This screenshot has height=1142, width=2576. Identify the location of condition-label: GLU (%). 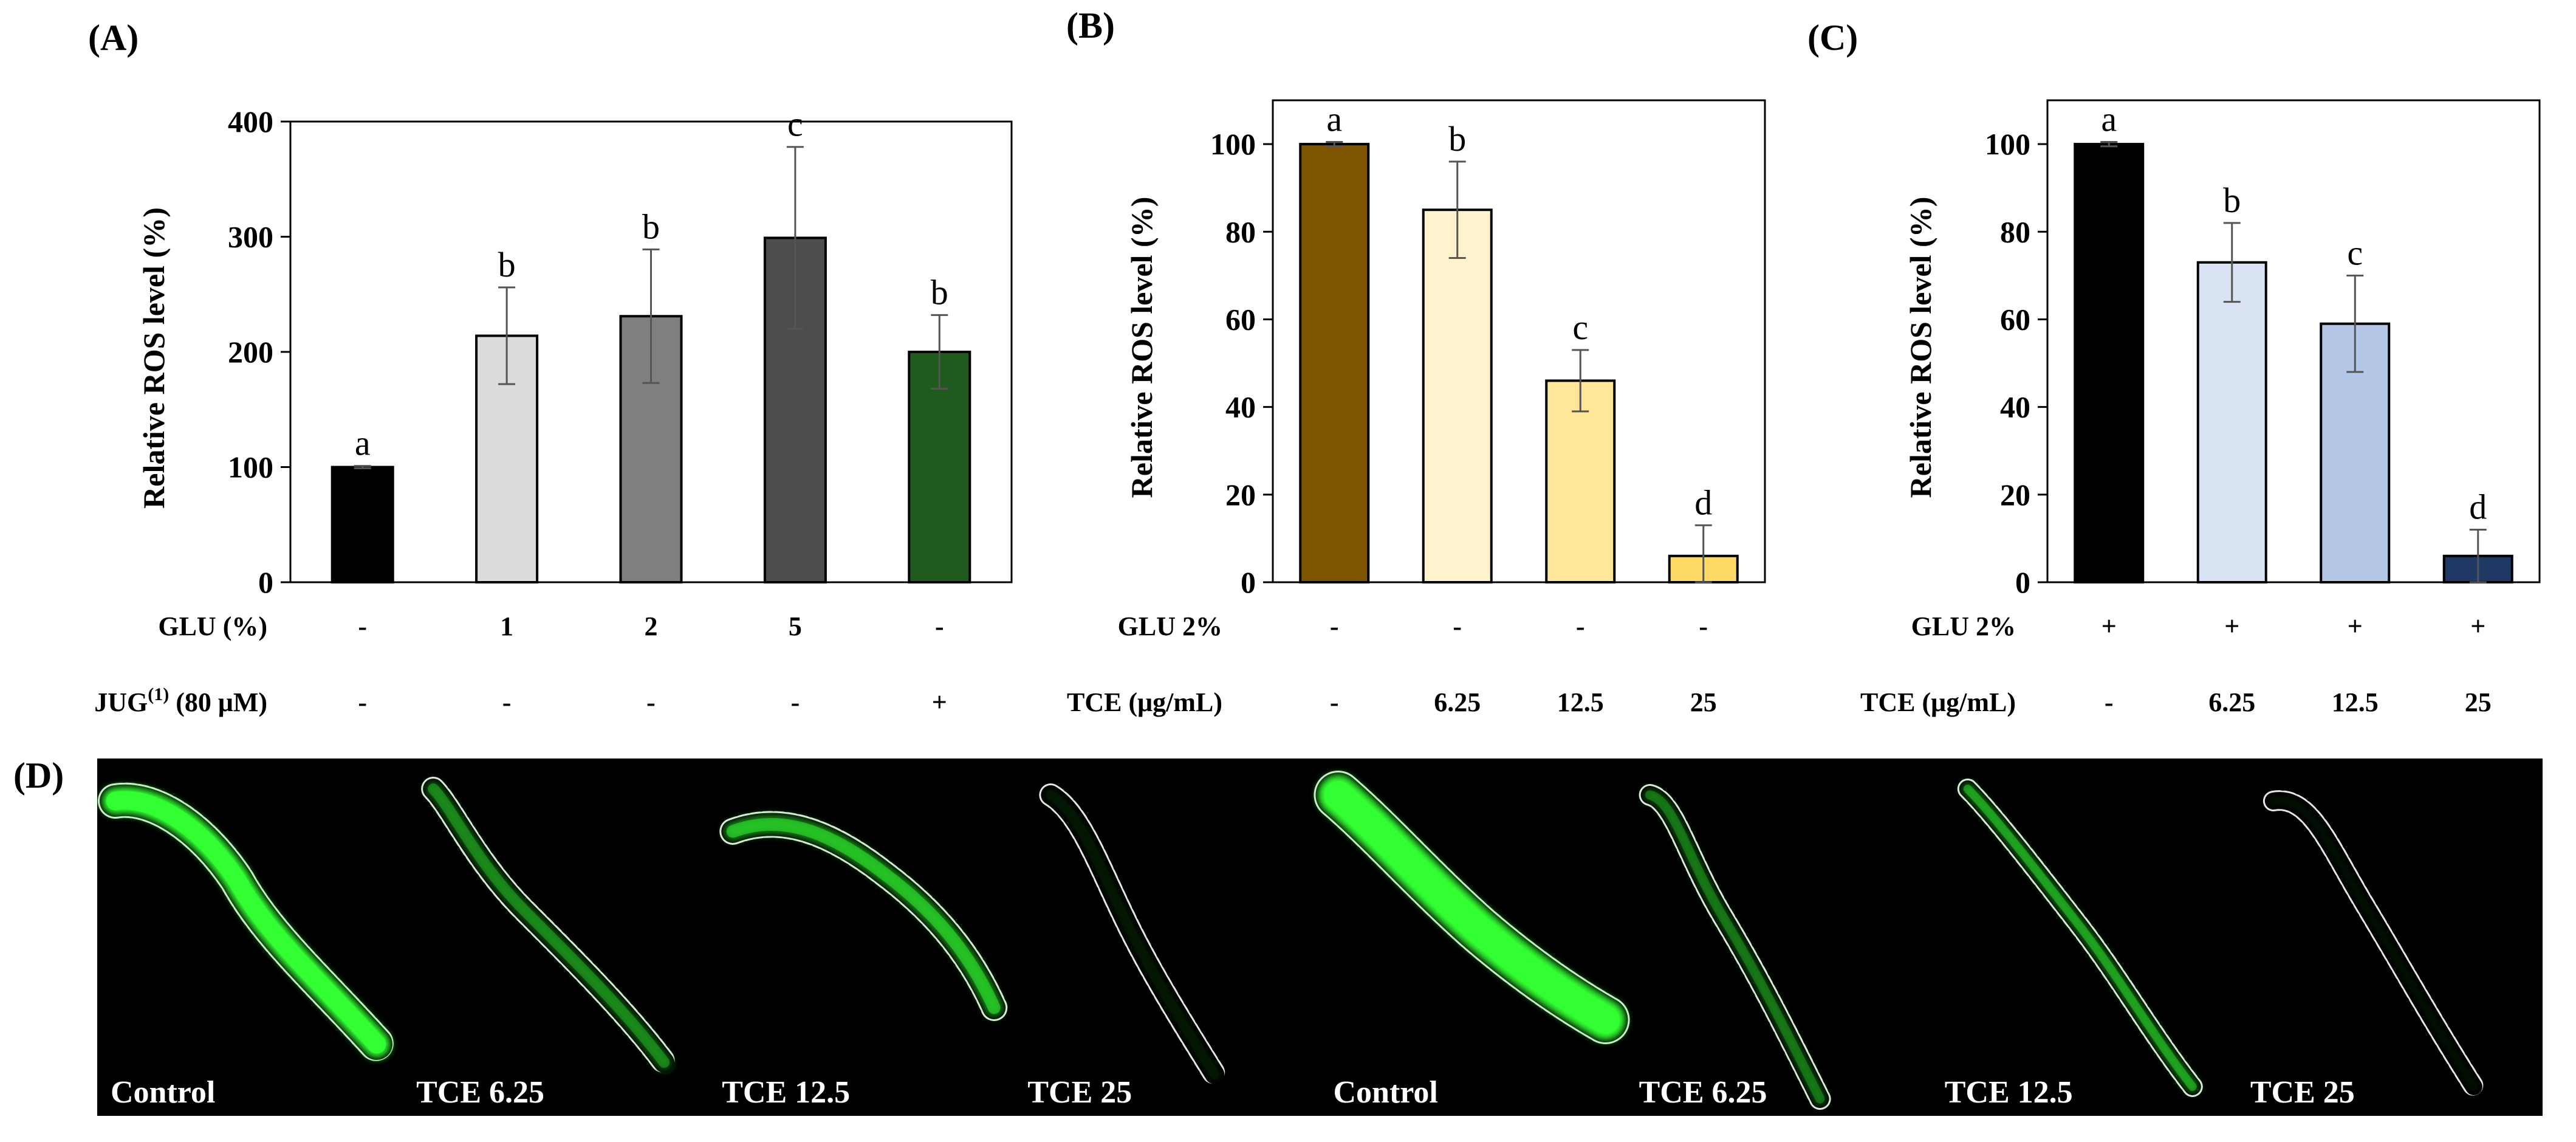
(212, 626).